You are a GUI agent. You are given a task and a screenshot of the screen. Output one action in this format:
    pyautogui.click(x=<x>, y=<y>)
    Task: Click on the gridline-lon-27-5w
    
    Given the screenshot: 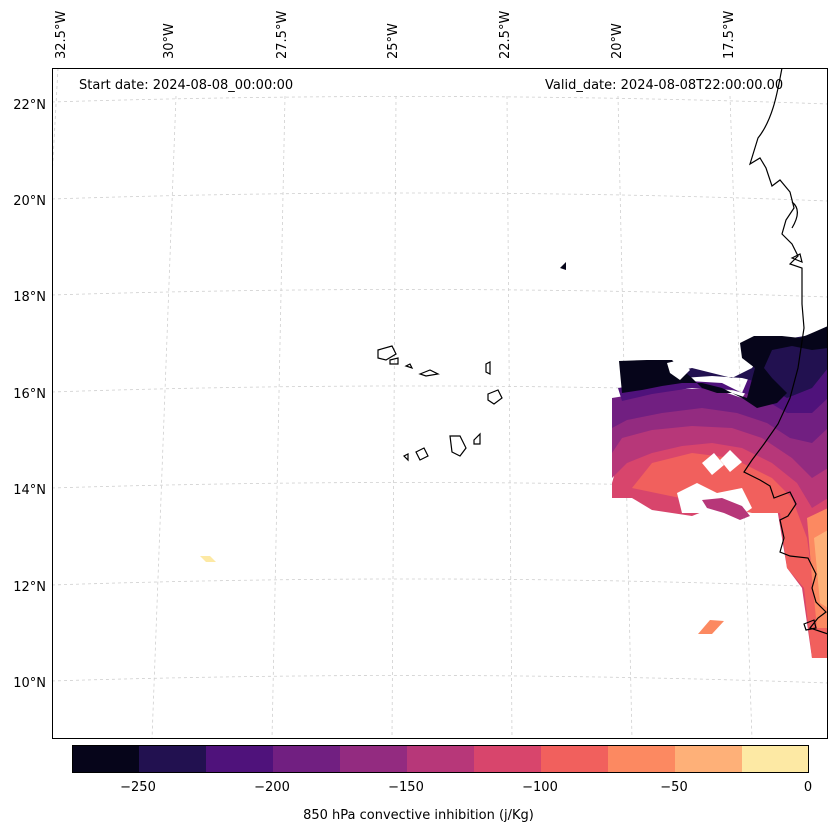 What is the action you would take?
    pyautogui.click(x=278, y=417)
    